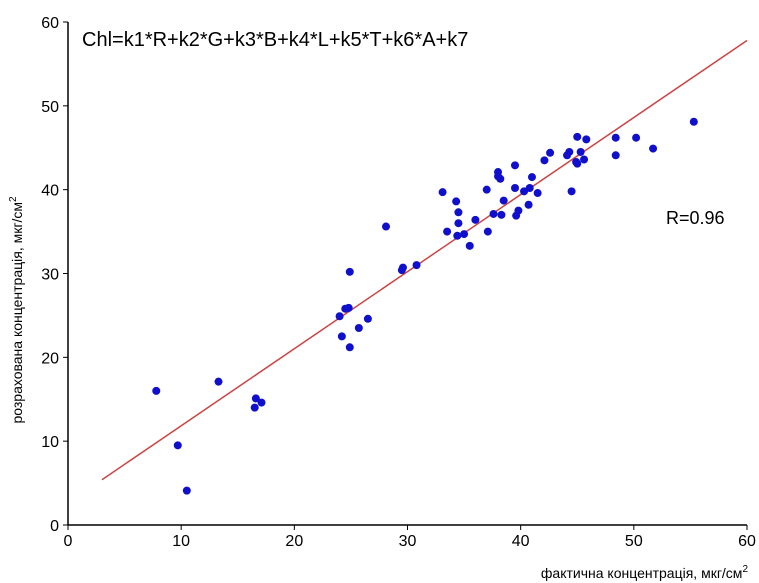  Describe the element at coordinates (68, 541) in the screenshot. I see `x-tick-label: 0` at that location.